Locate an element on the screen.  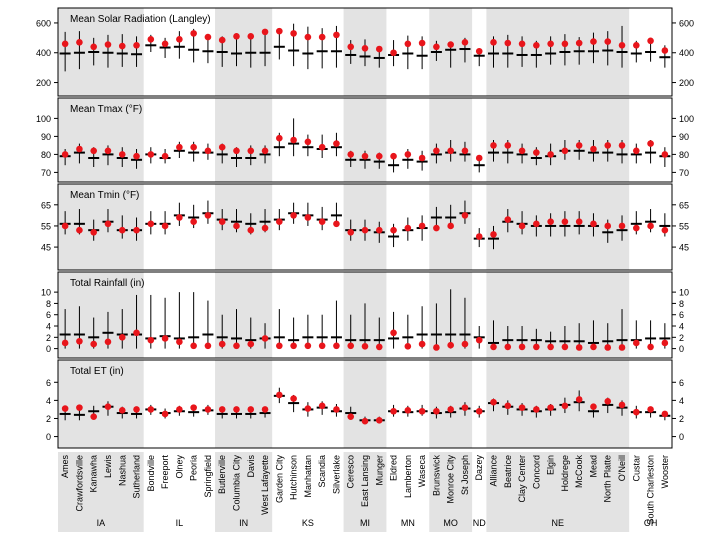
station-label: Custar is located at coordinates (636, 468).